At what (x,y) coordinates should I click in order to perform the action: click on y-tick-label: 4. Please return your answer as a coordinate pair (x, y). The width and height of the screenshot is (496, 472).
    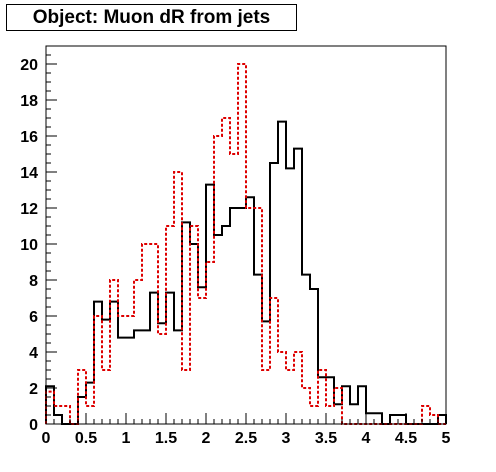
    Looking at the image, I should click on (33, 353).